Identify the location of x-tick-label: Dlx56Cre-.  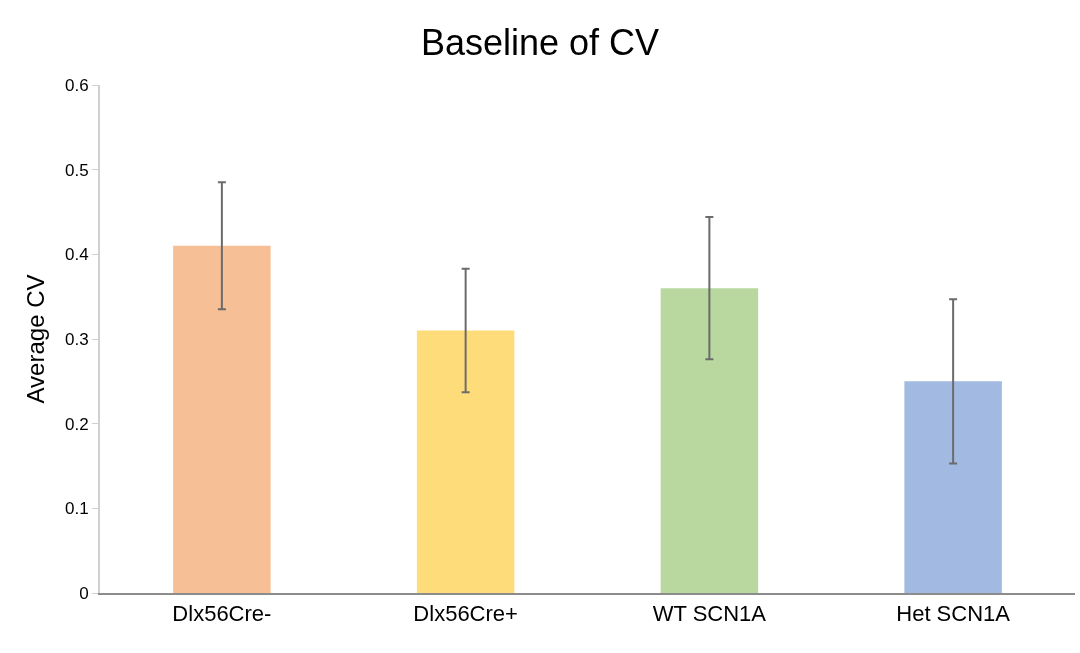
(222, 614).